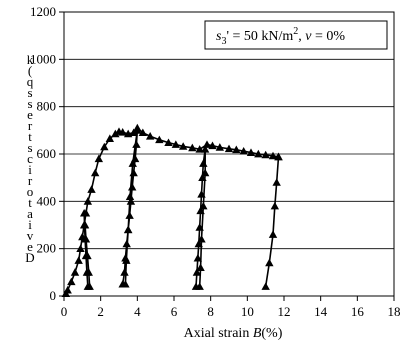 The height and width of the screenshot is (346, 406). I want to click on legend: s3' = 50 kN/m2, v = 0%, so click(296, 35).